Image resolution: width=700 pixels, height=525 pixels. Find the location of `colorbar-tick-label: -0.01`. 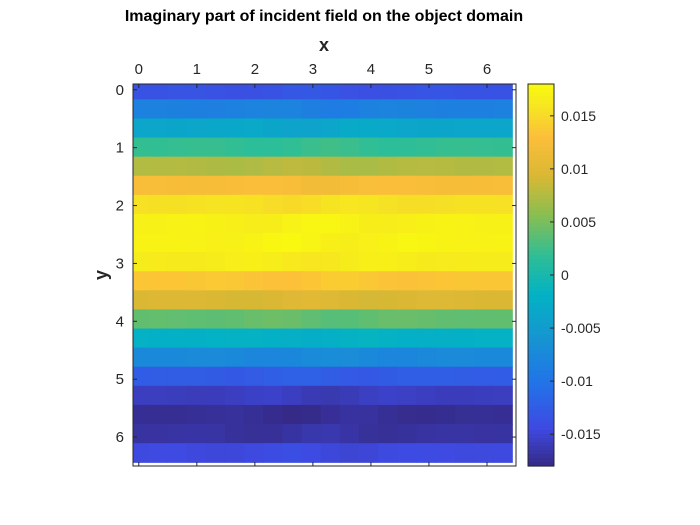

colorbar-tick-label: -0.01 is located at coordinates (577, 381).